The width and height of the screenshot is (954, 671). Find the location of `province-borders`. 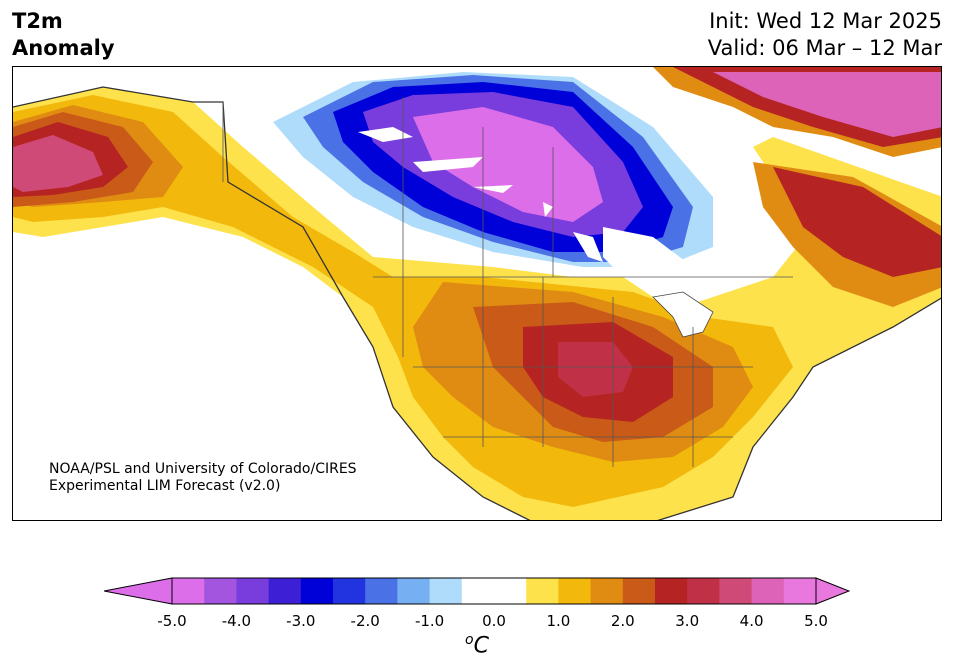

province-borders is located at coordinates (388, 187).